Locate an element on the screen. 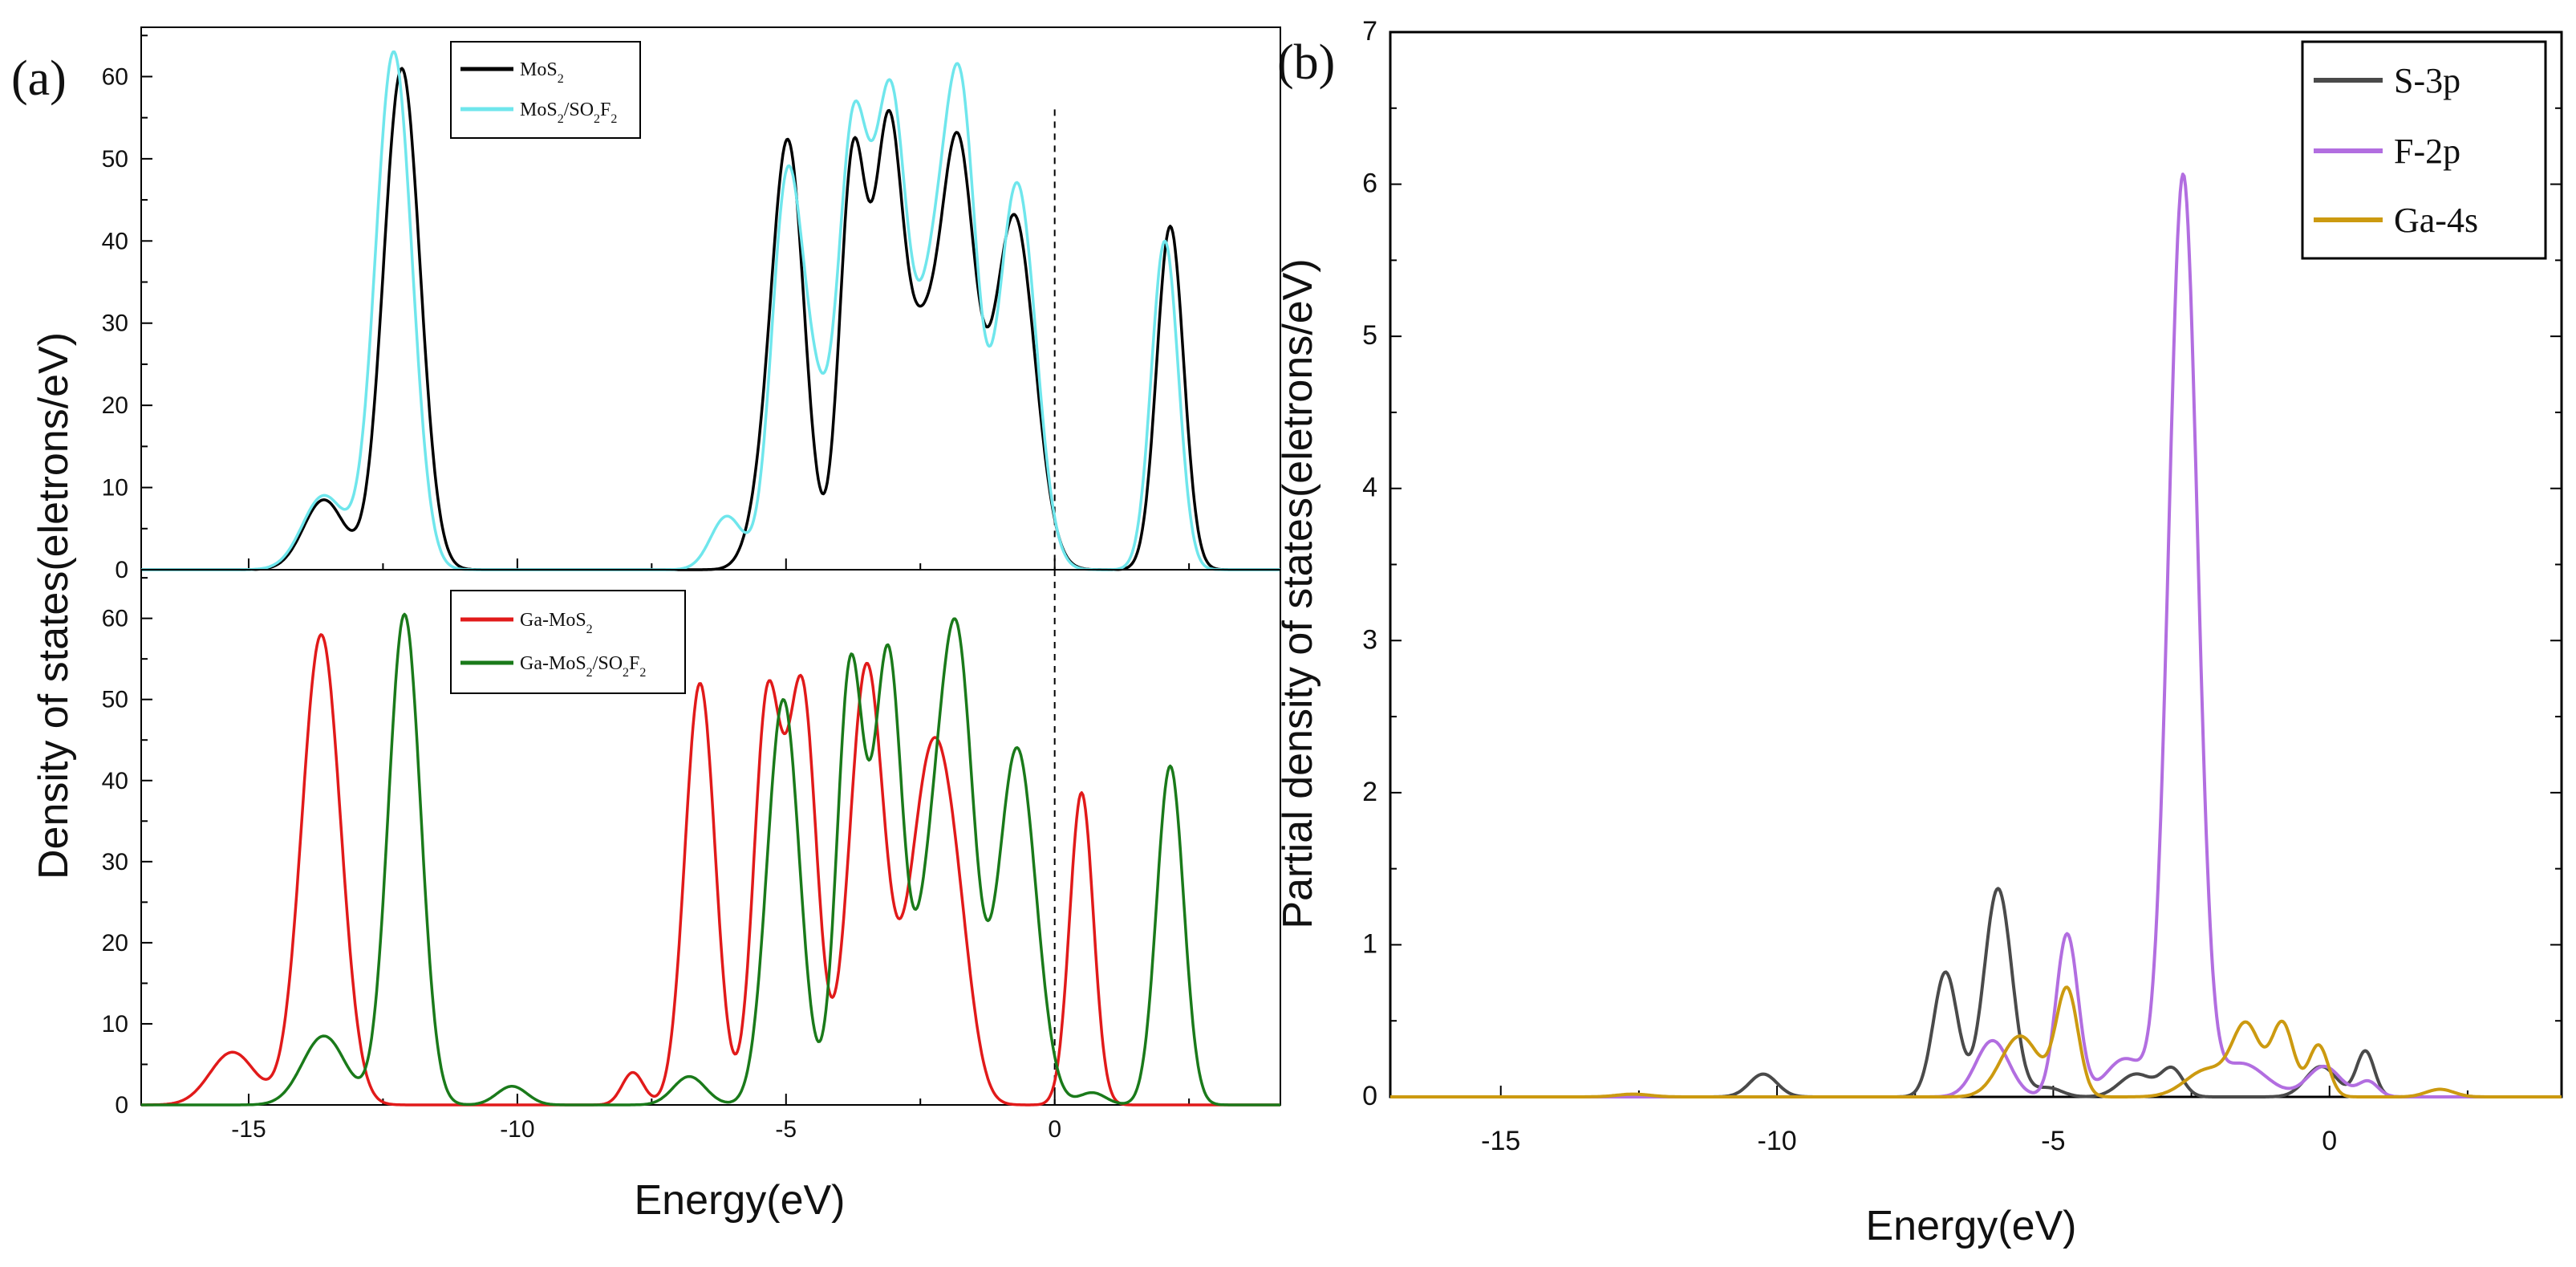  legend-label-mos2: MoS2 is located at coordinates (542, 72).